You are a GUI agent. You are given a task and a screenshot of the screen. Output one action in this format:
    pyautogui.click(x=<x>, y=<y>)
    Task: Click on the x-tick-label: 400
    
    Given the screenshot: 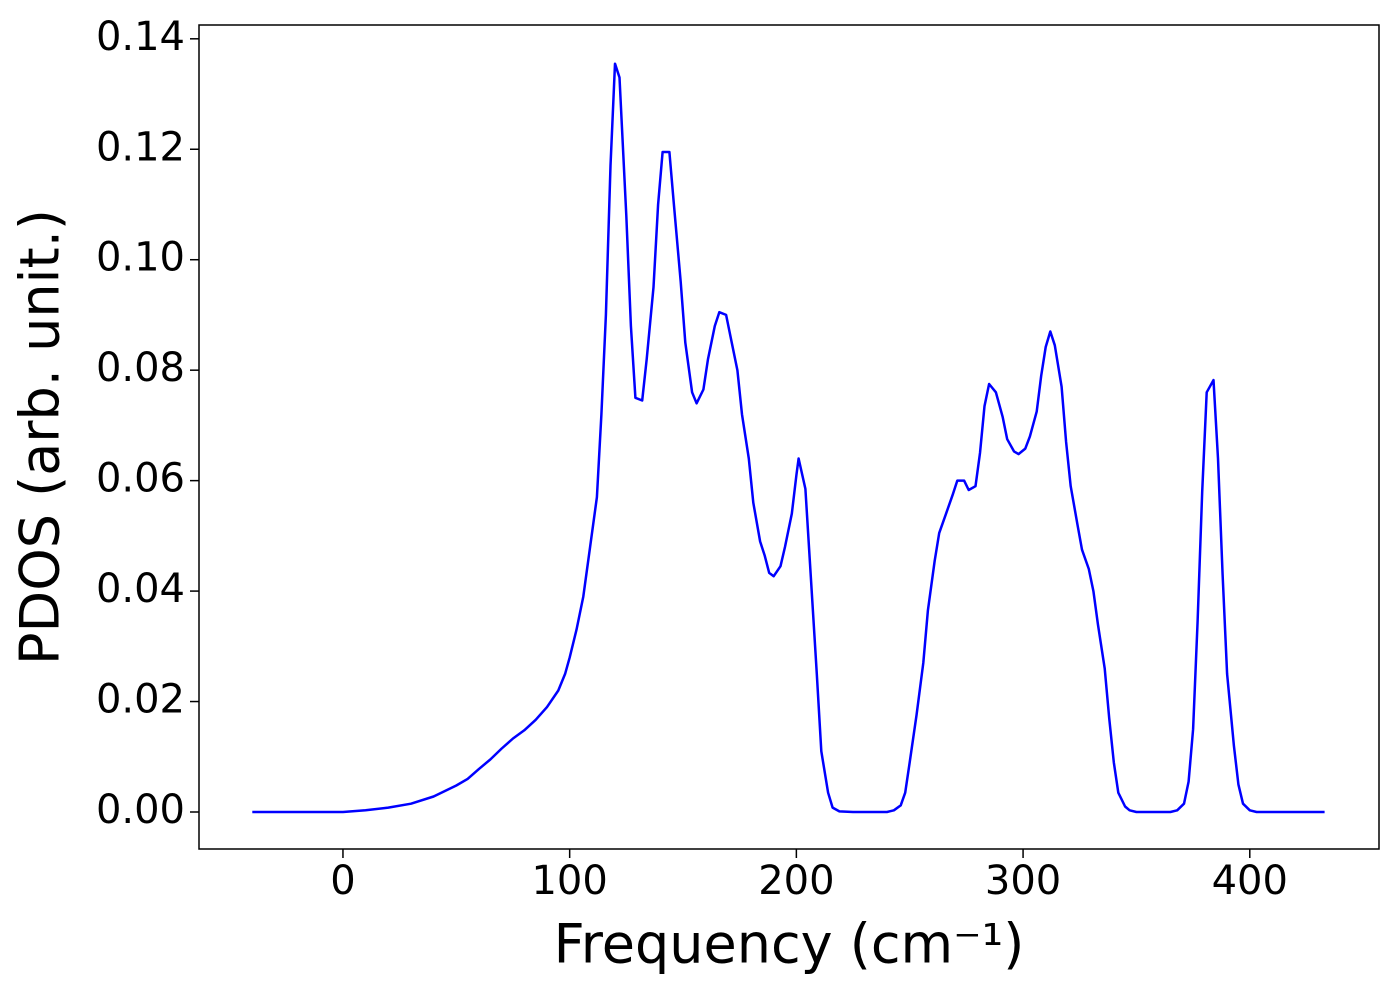 What is the action you would take?
    pyautogui.click(x=1250, y=881)
    